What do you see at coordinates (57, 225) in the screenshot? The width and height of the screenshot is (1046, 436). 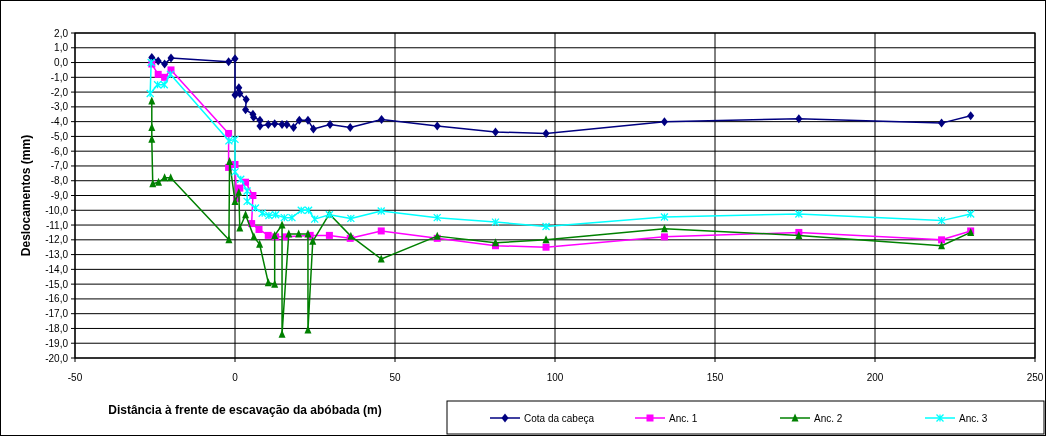 I see `y-tick-label: -11,0` at bounding box center [57, 225].